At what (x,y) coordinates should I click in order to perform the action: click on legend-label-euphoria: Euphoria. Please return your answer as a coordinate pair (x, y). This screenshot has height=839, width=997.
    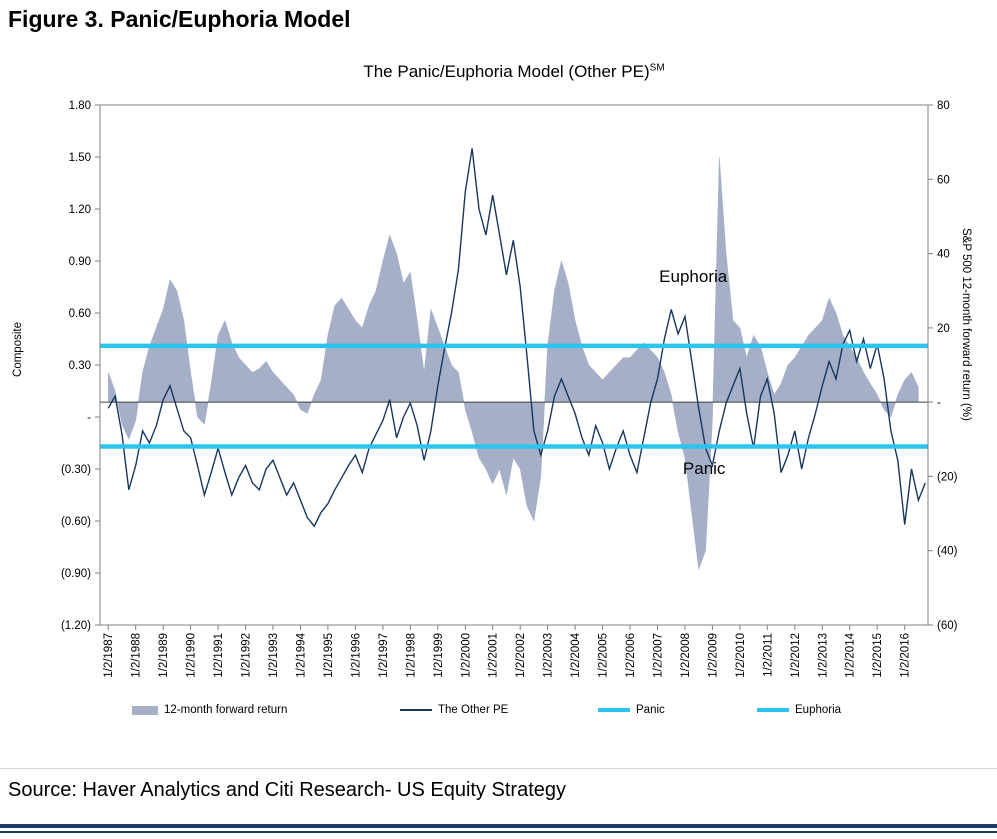
    Looking at the image, I should click on (818, 710).